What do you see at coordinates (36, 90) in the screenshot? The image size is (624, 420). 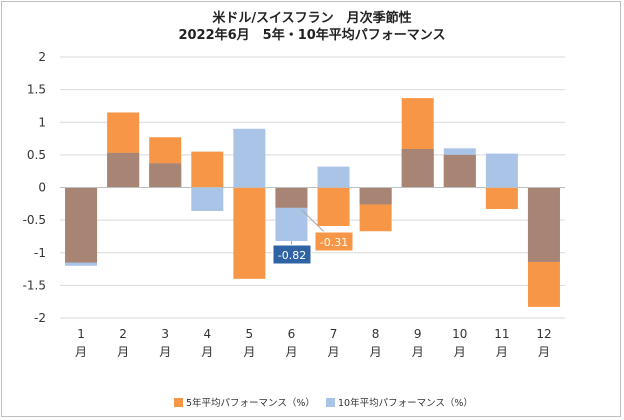 I see `y-tick-label: 1.5` at bounding box center [36, 90].